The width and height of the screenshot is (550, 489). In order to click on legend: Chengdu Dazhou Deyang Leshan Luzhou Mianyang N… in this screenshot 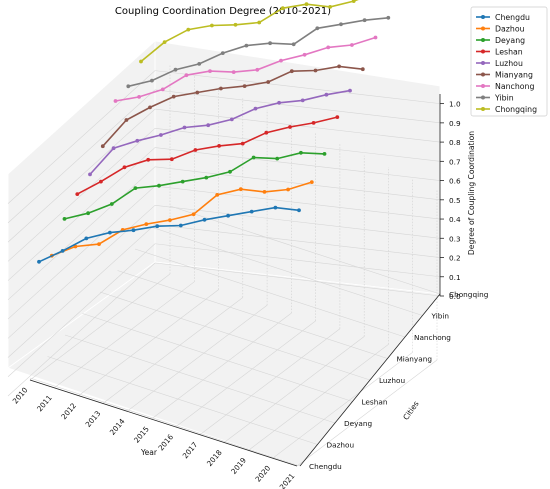, I will do `click(509, 61)`.